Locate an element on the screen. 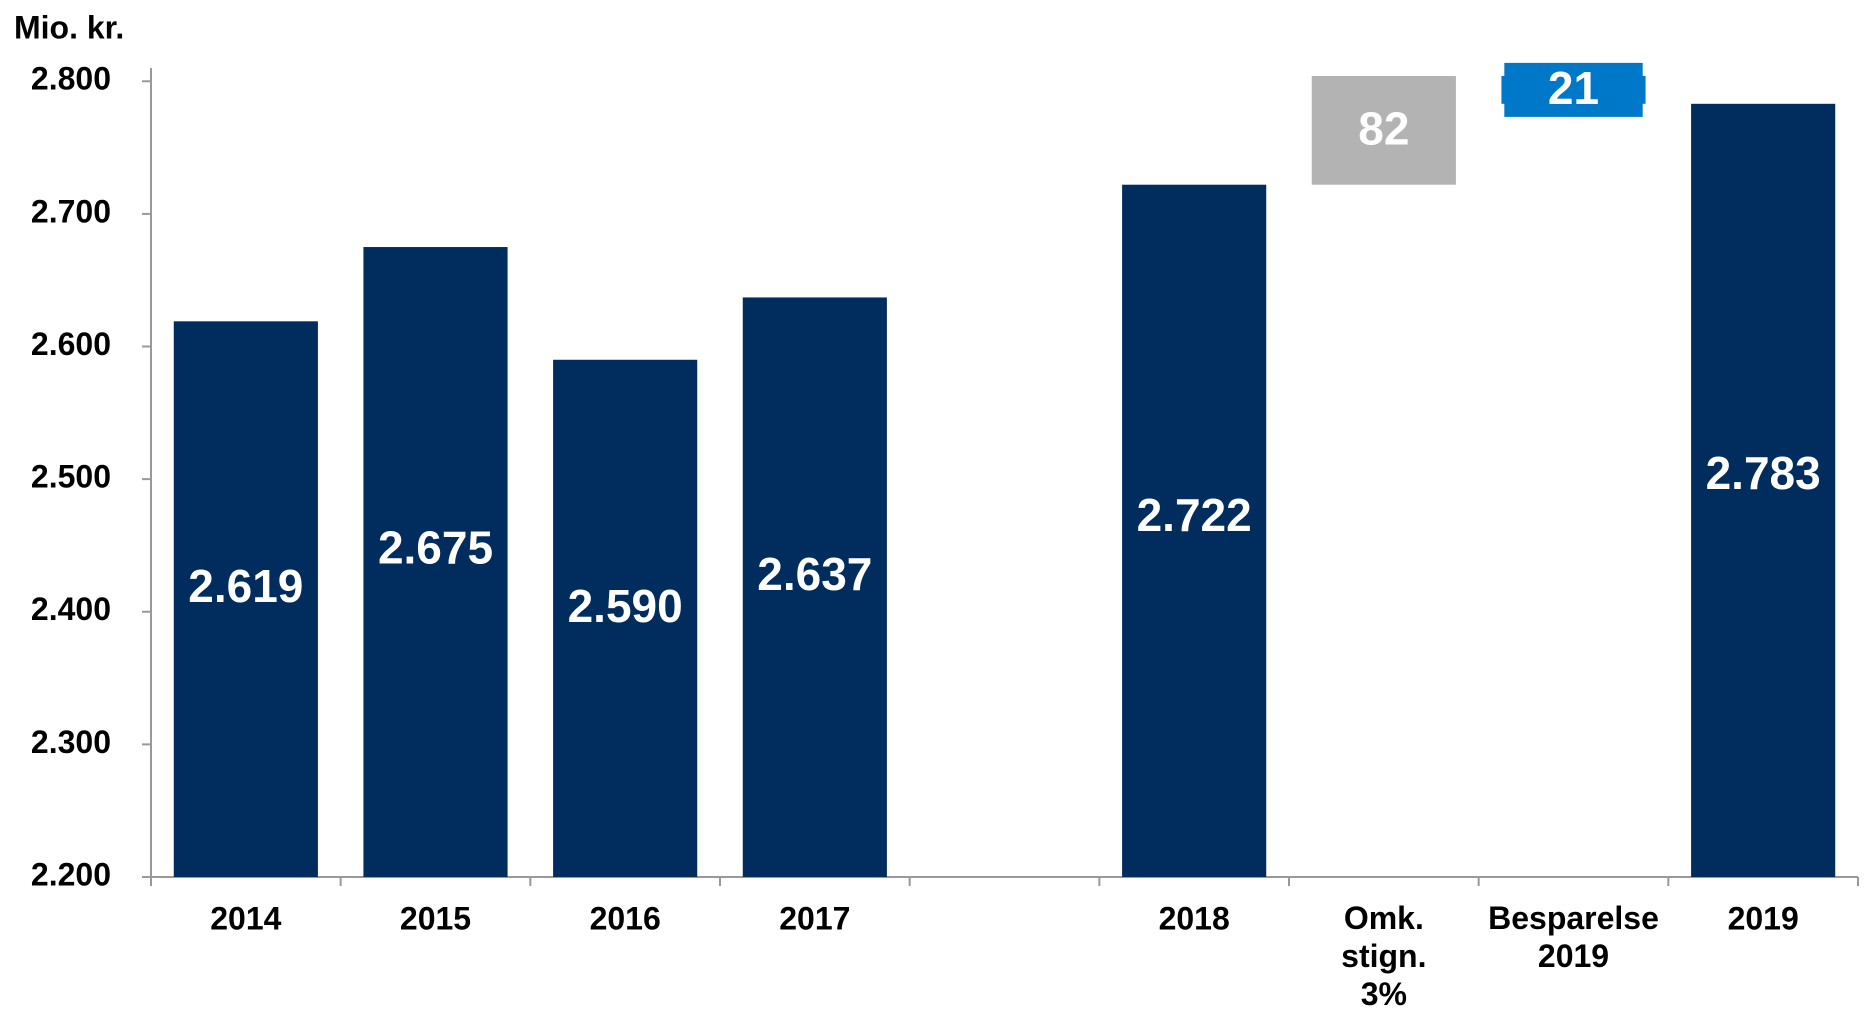 This screenshot has height=1023, width=1865. value-label: 2.675 is located at coordinates (435, 548).